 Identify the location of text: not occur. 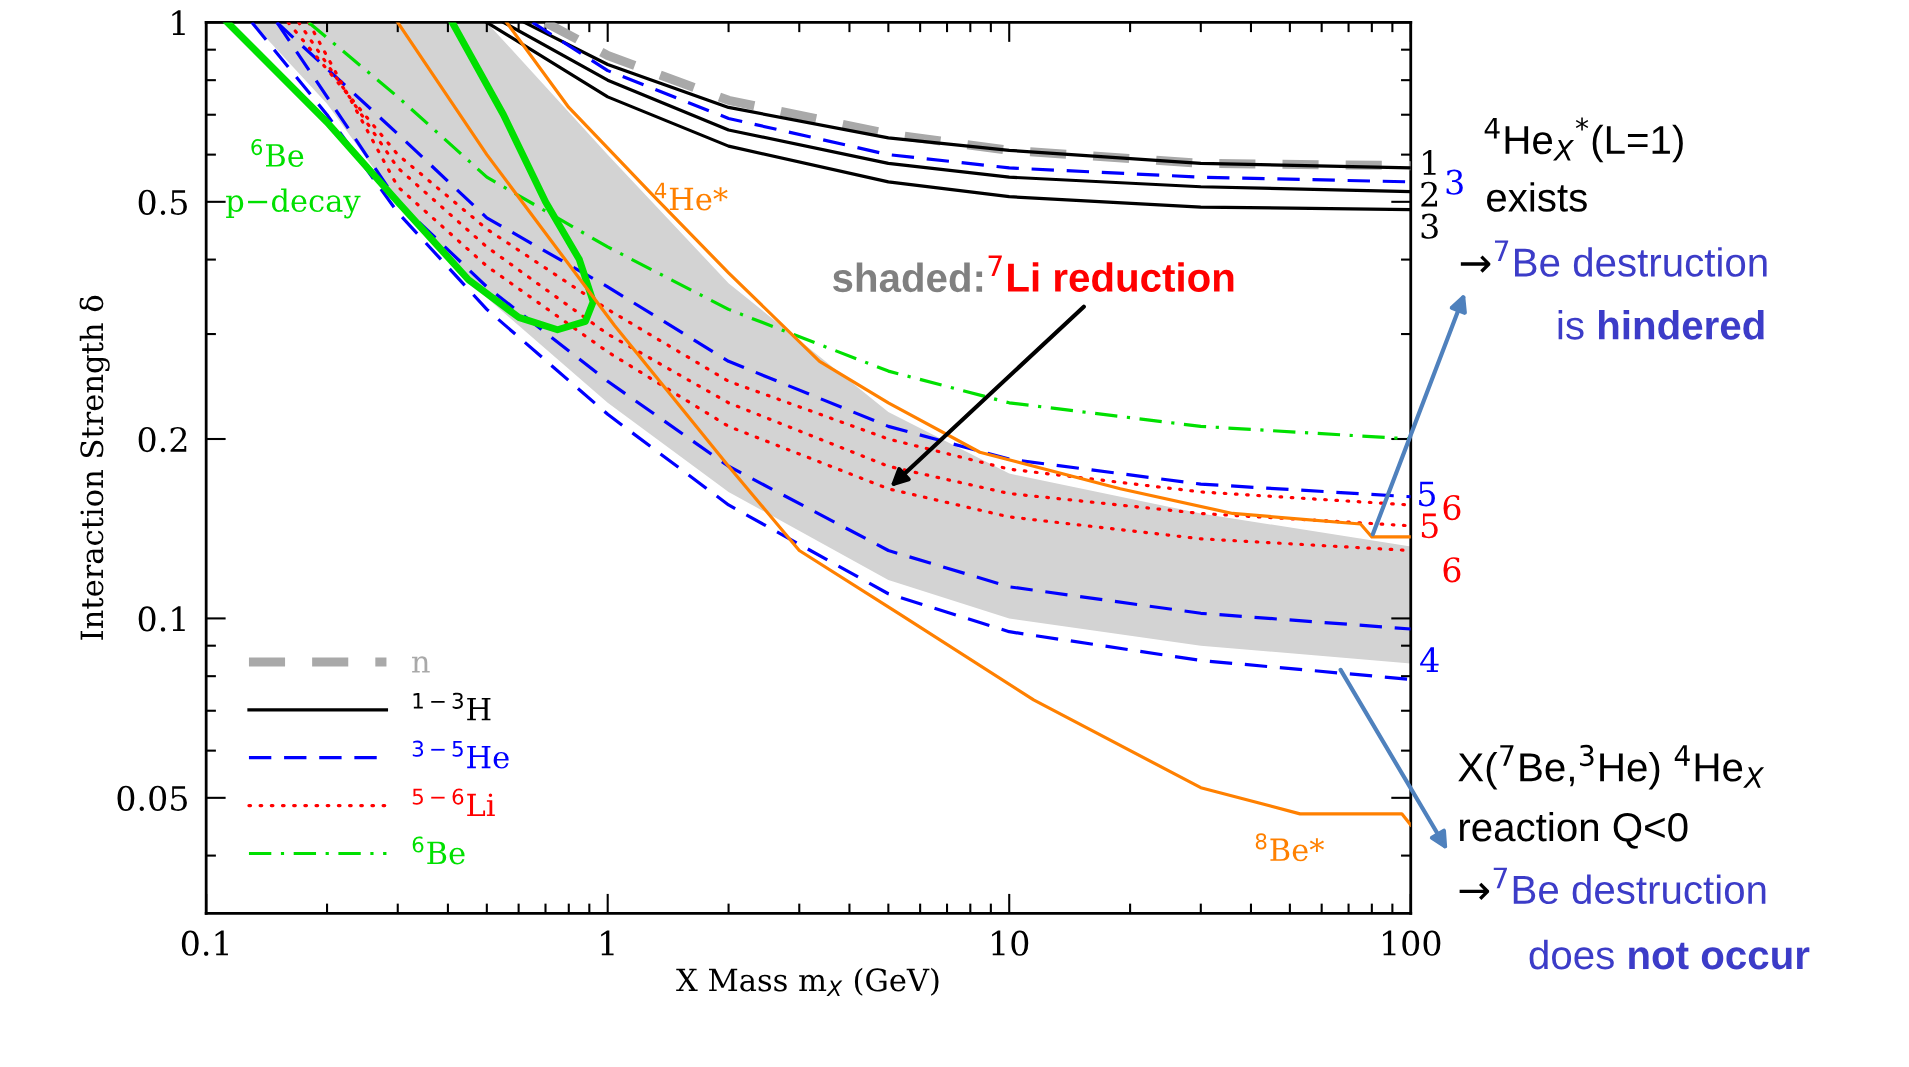
(1719, 956).